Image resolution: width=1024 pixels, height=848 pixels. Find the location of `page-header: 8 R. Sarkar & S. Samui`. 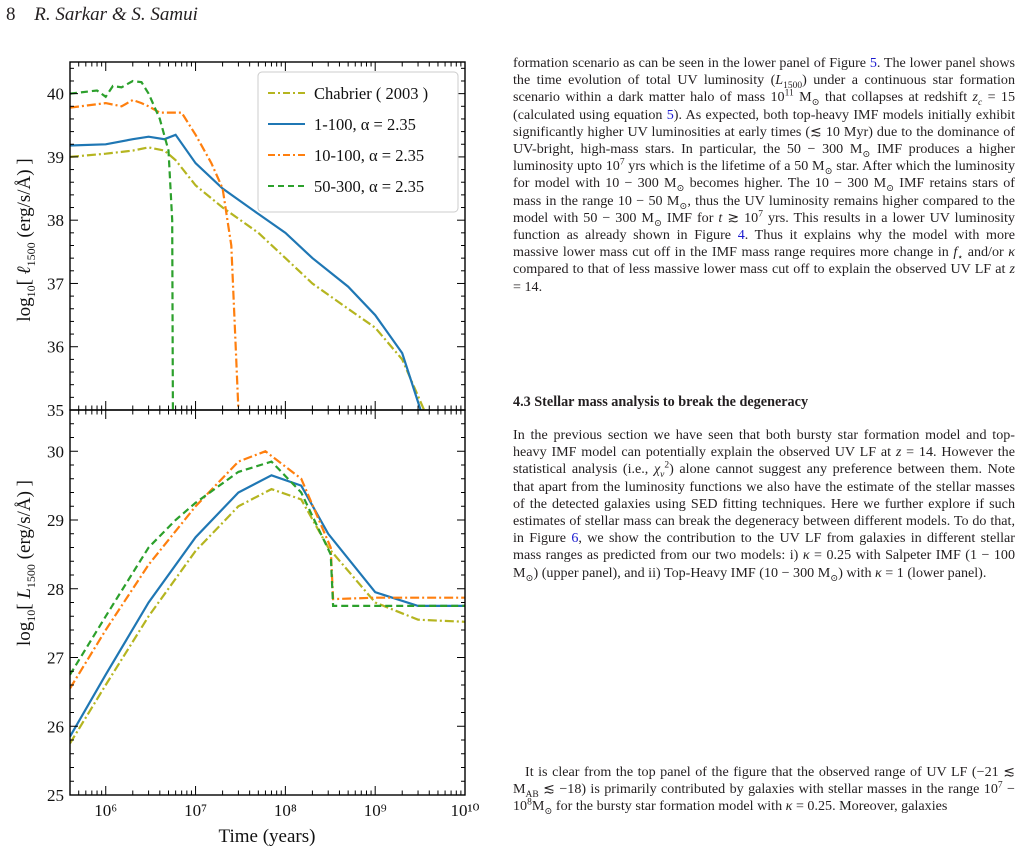

page-header: 8 R. Sarkar & S. Samui is located at coordinates (102, 15).